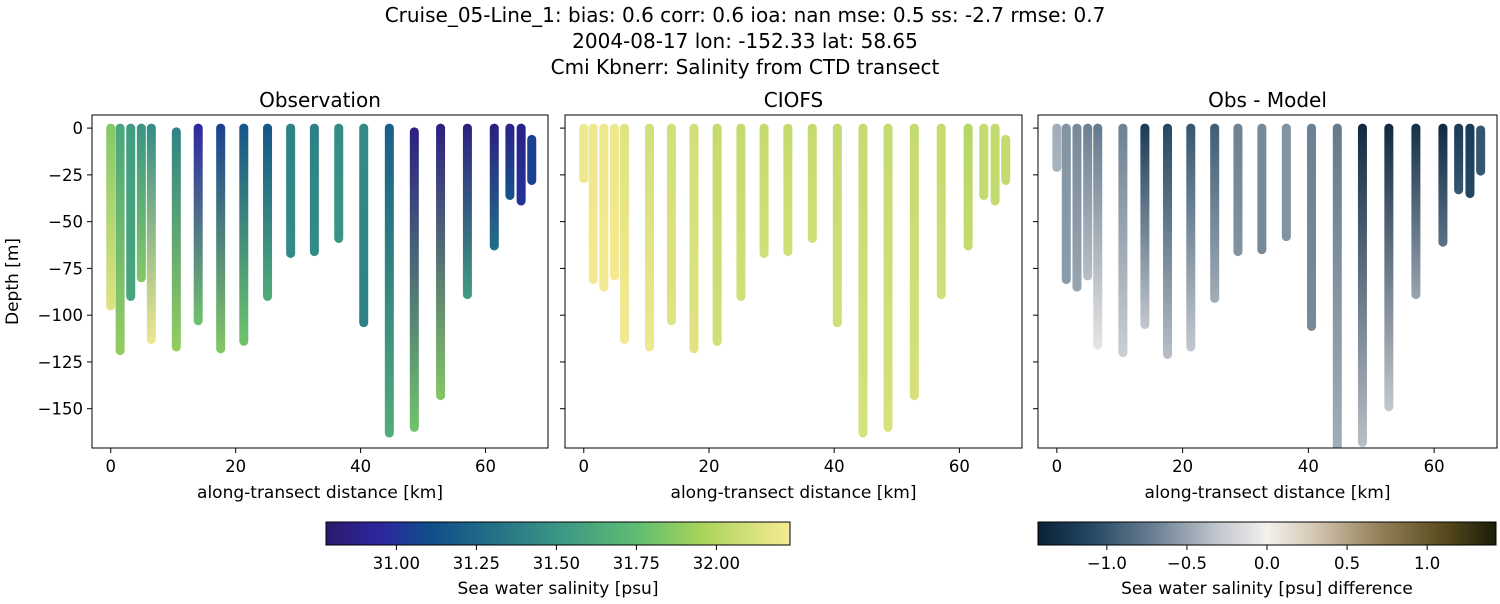 Image resolution: width=1500 pixels, height=604 pixels. I want to click on colorbar-tick-label: −1.0, so click(1107, 563).